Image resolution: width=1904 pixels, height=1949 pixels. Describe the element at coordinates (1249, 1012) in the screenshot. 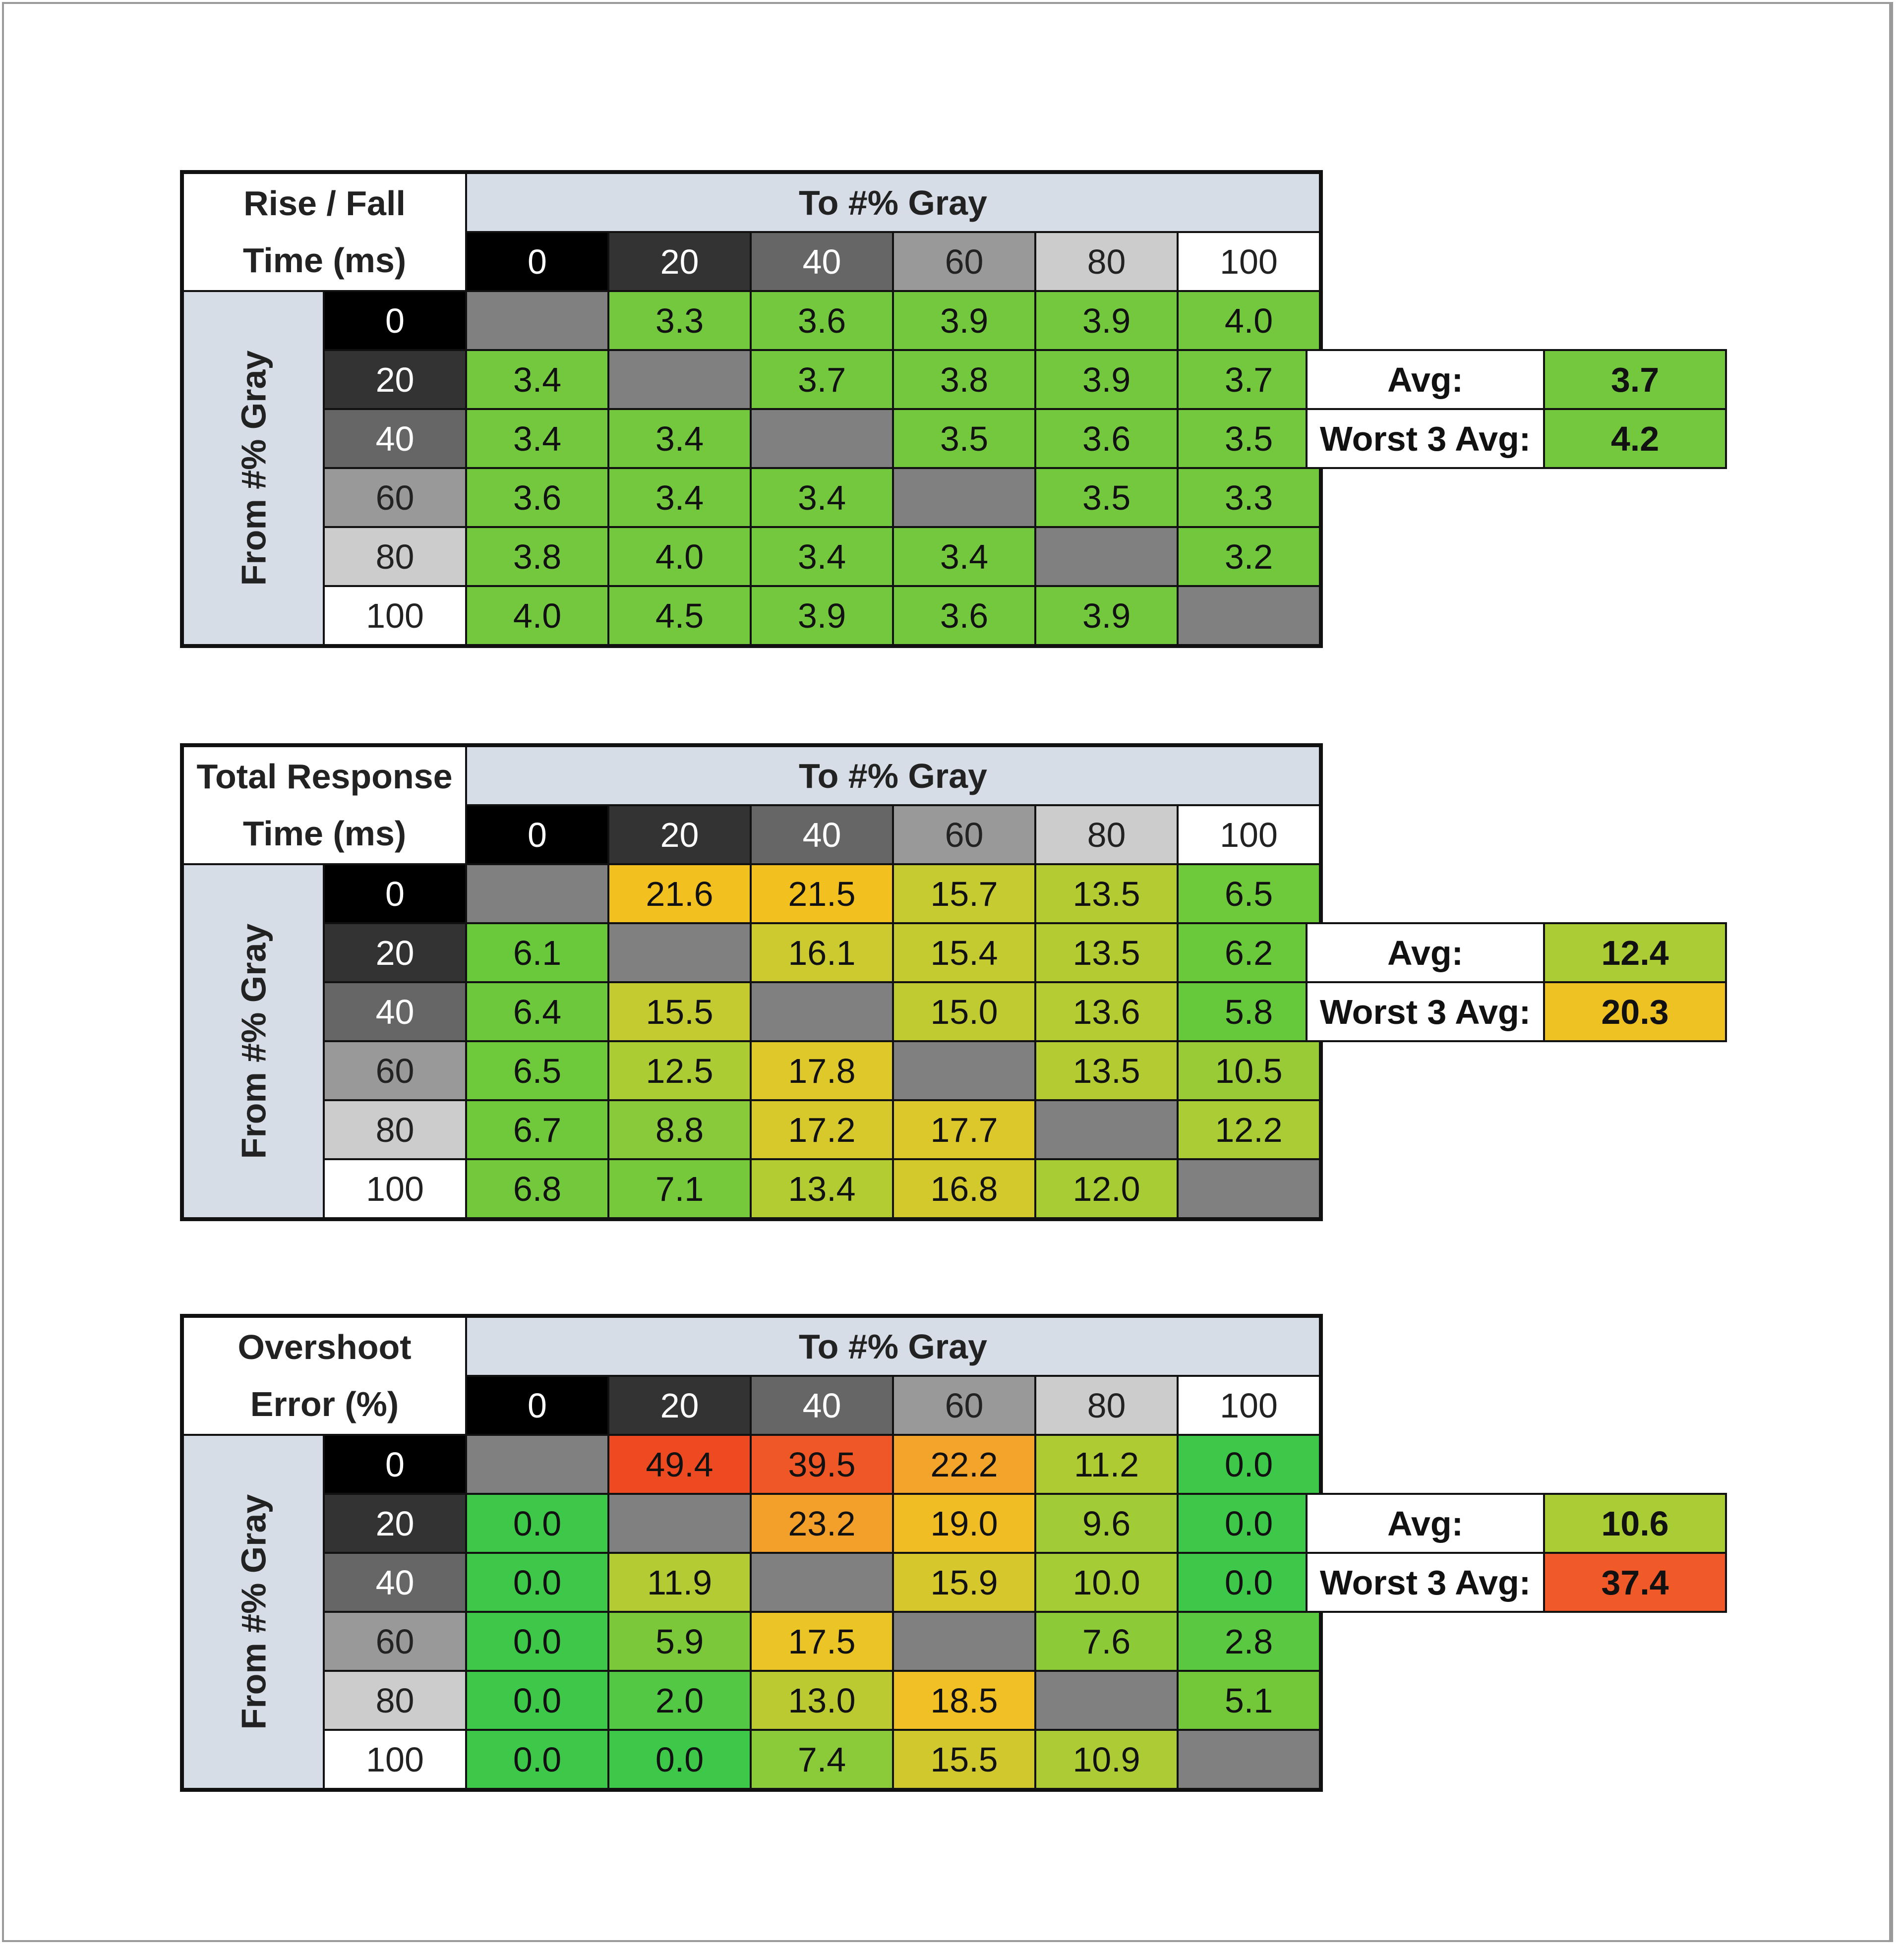

I see `heatmap-cell: 5.8` at that location.